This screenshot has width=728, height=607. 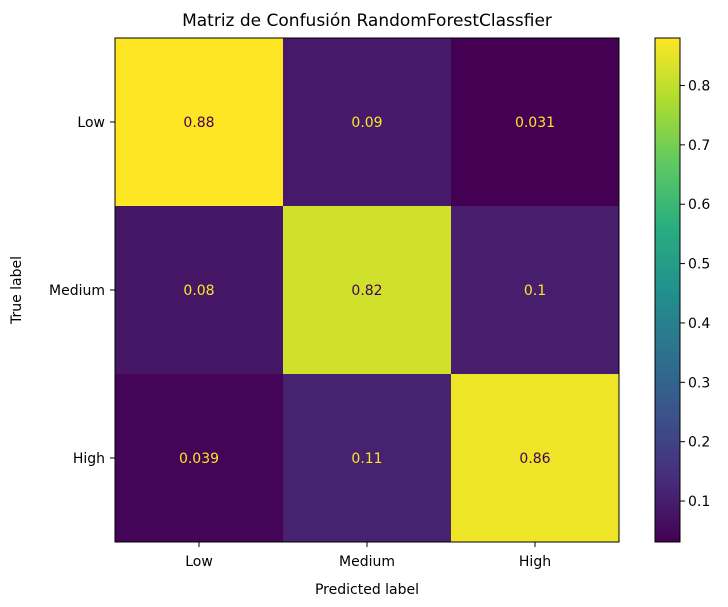 I want to click on colorbar-tick-label: 0.5, so click(x=699, y=265).